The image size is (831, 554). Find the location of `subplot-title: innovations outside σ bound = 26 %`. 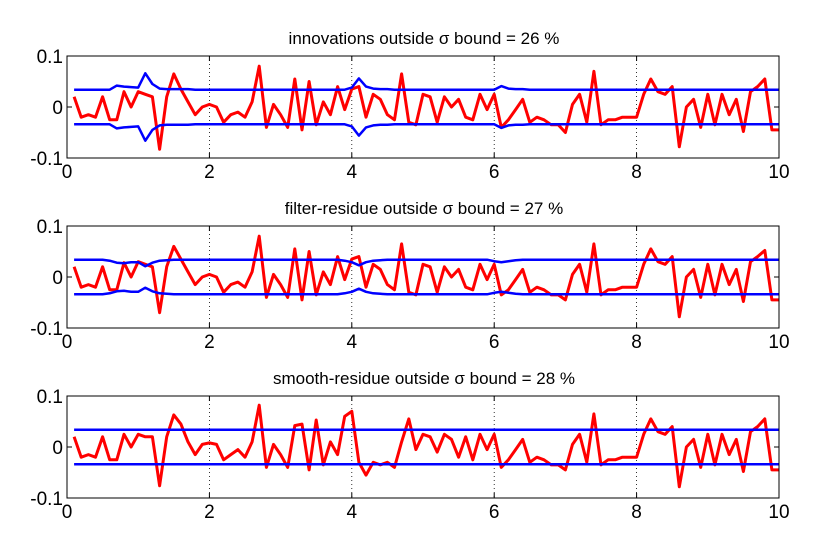

subplot-title: innovations outside σ bound = 26 % is located at coordinates (424, 38).